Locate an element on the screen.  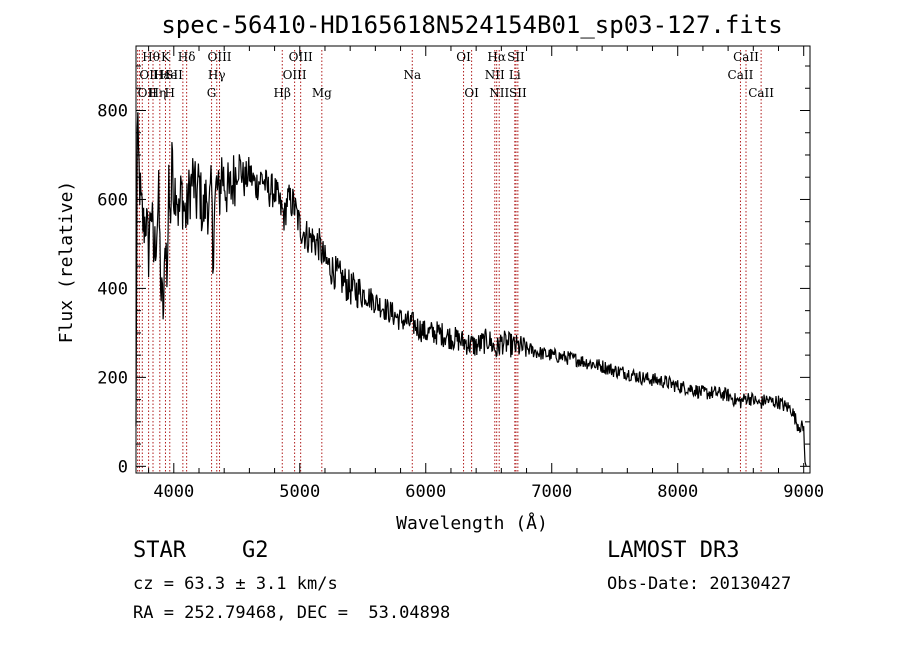
y-tick-label-400: 400 is located at coordinates (112, 289).